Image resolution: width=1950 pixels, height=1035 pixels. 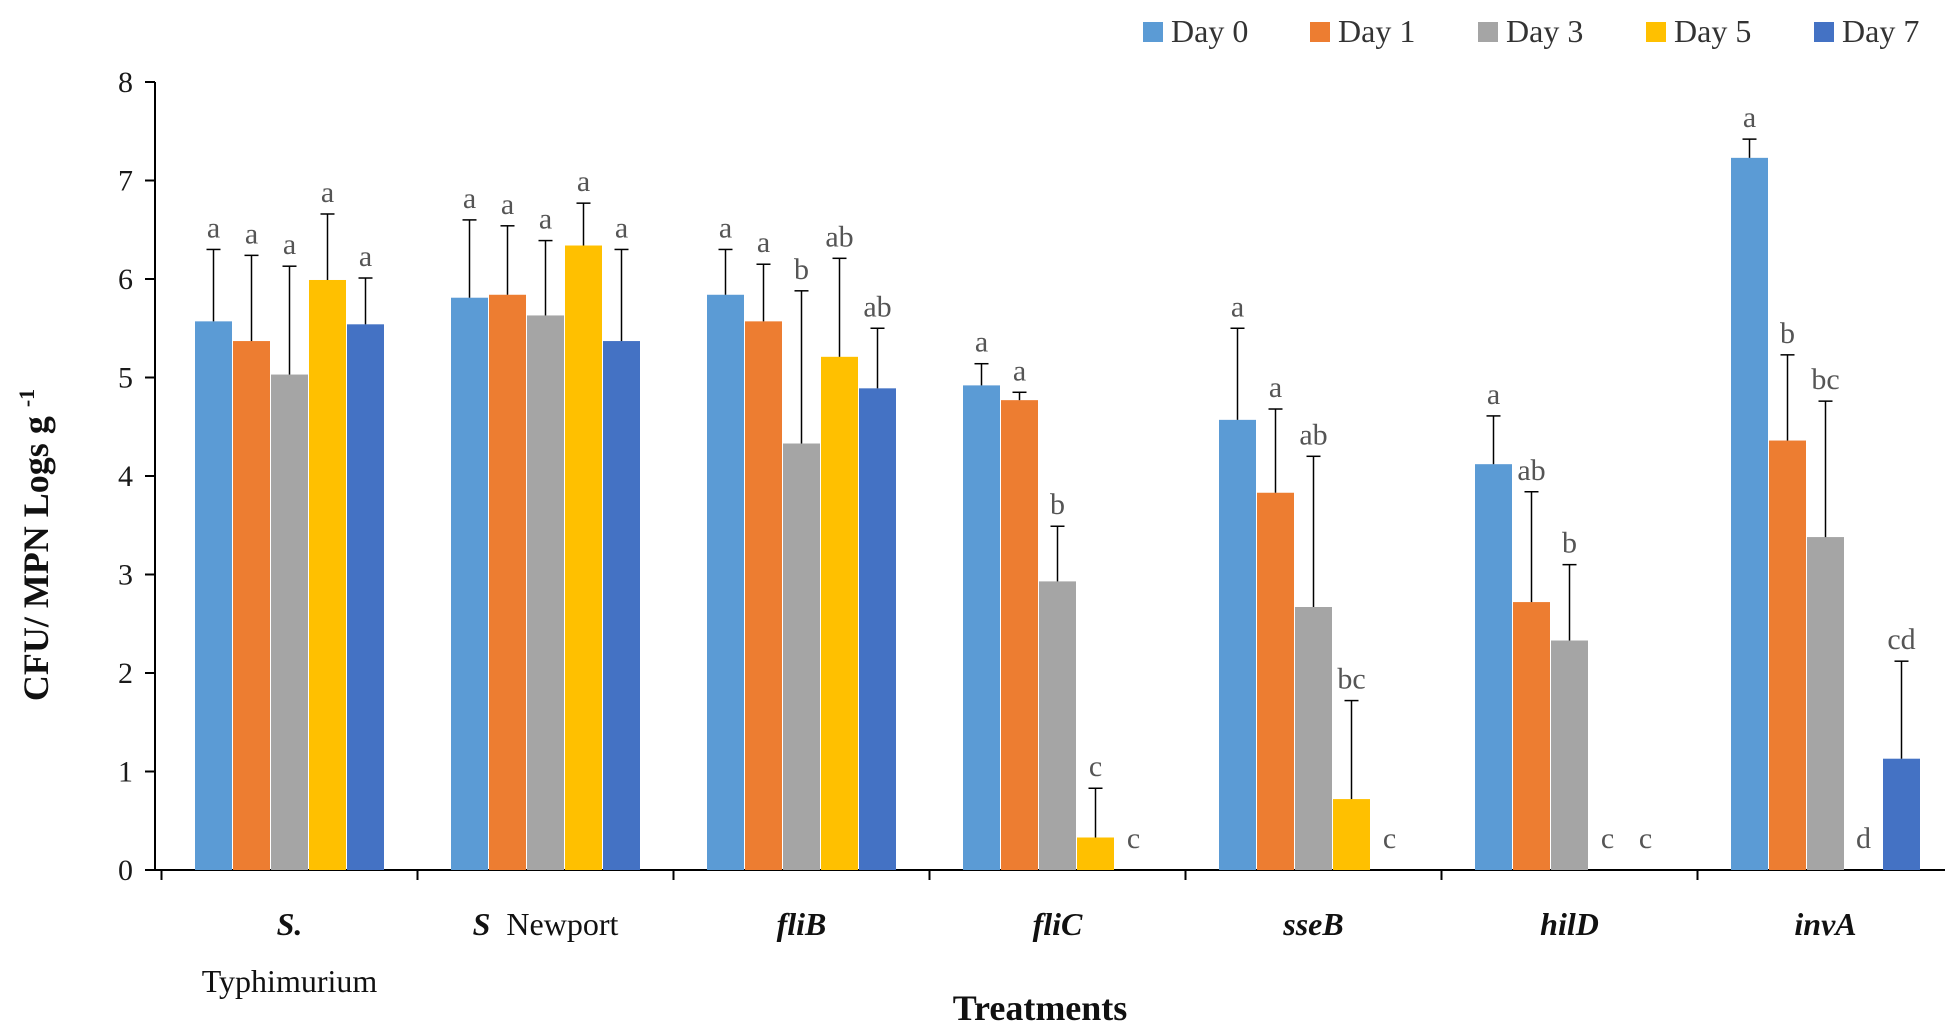 What do you see at coordinates (1569, 924) in the screenshot?
I see `category-label: hilD` at bounding box center [1569, 924].